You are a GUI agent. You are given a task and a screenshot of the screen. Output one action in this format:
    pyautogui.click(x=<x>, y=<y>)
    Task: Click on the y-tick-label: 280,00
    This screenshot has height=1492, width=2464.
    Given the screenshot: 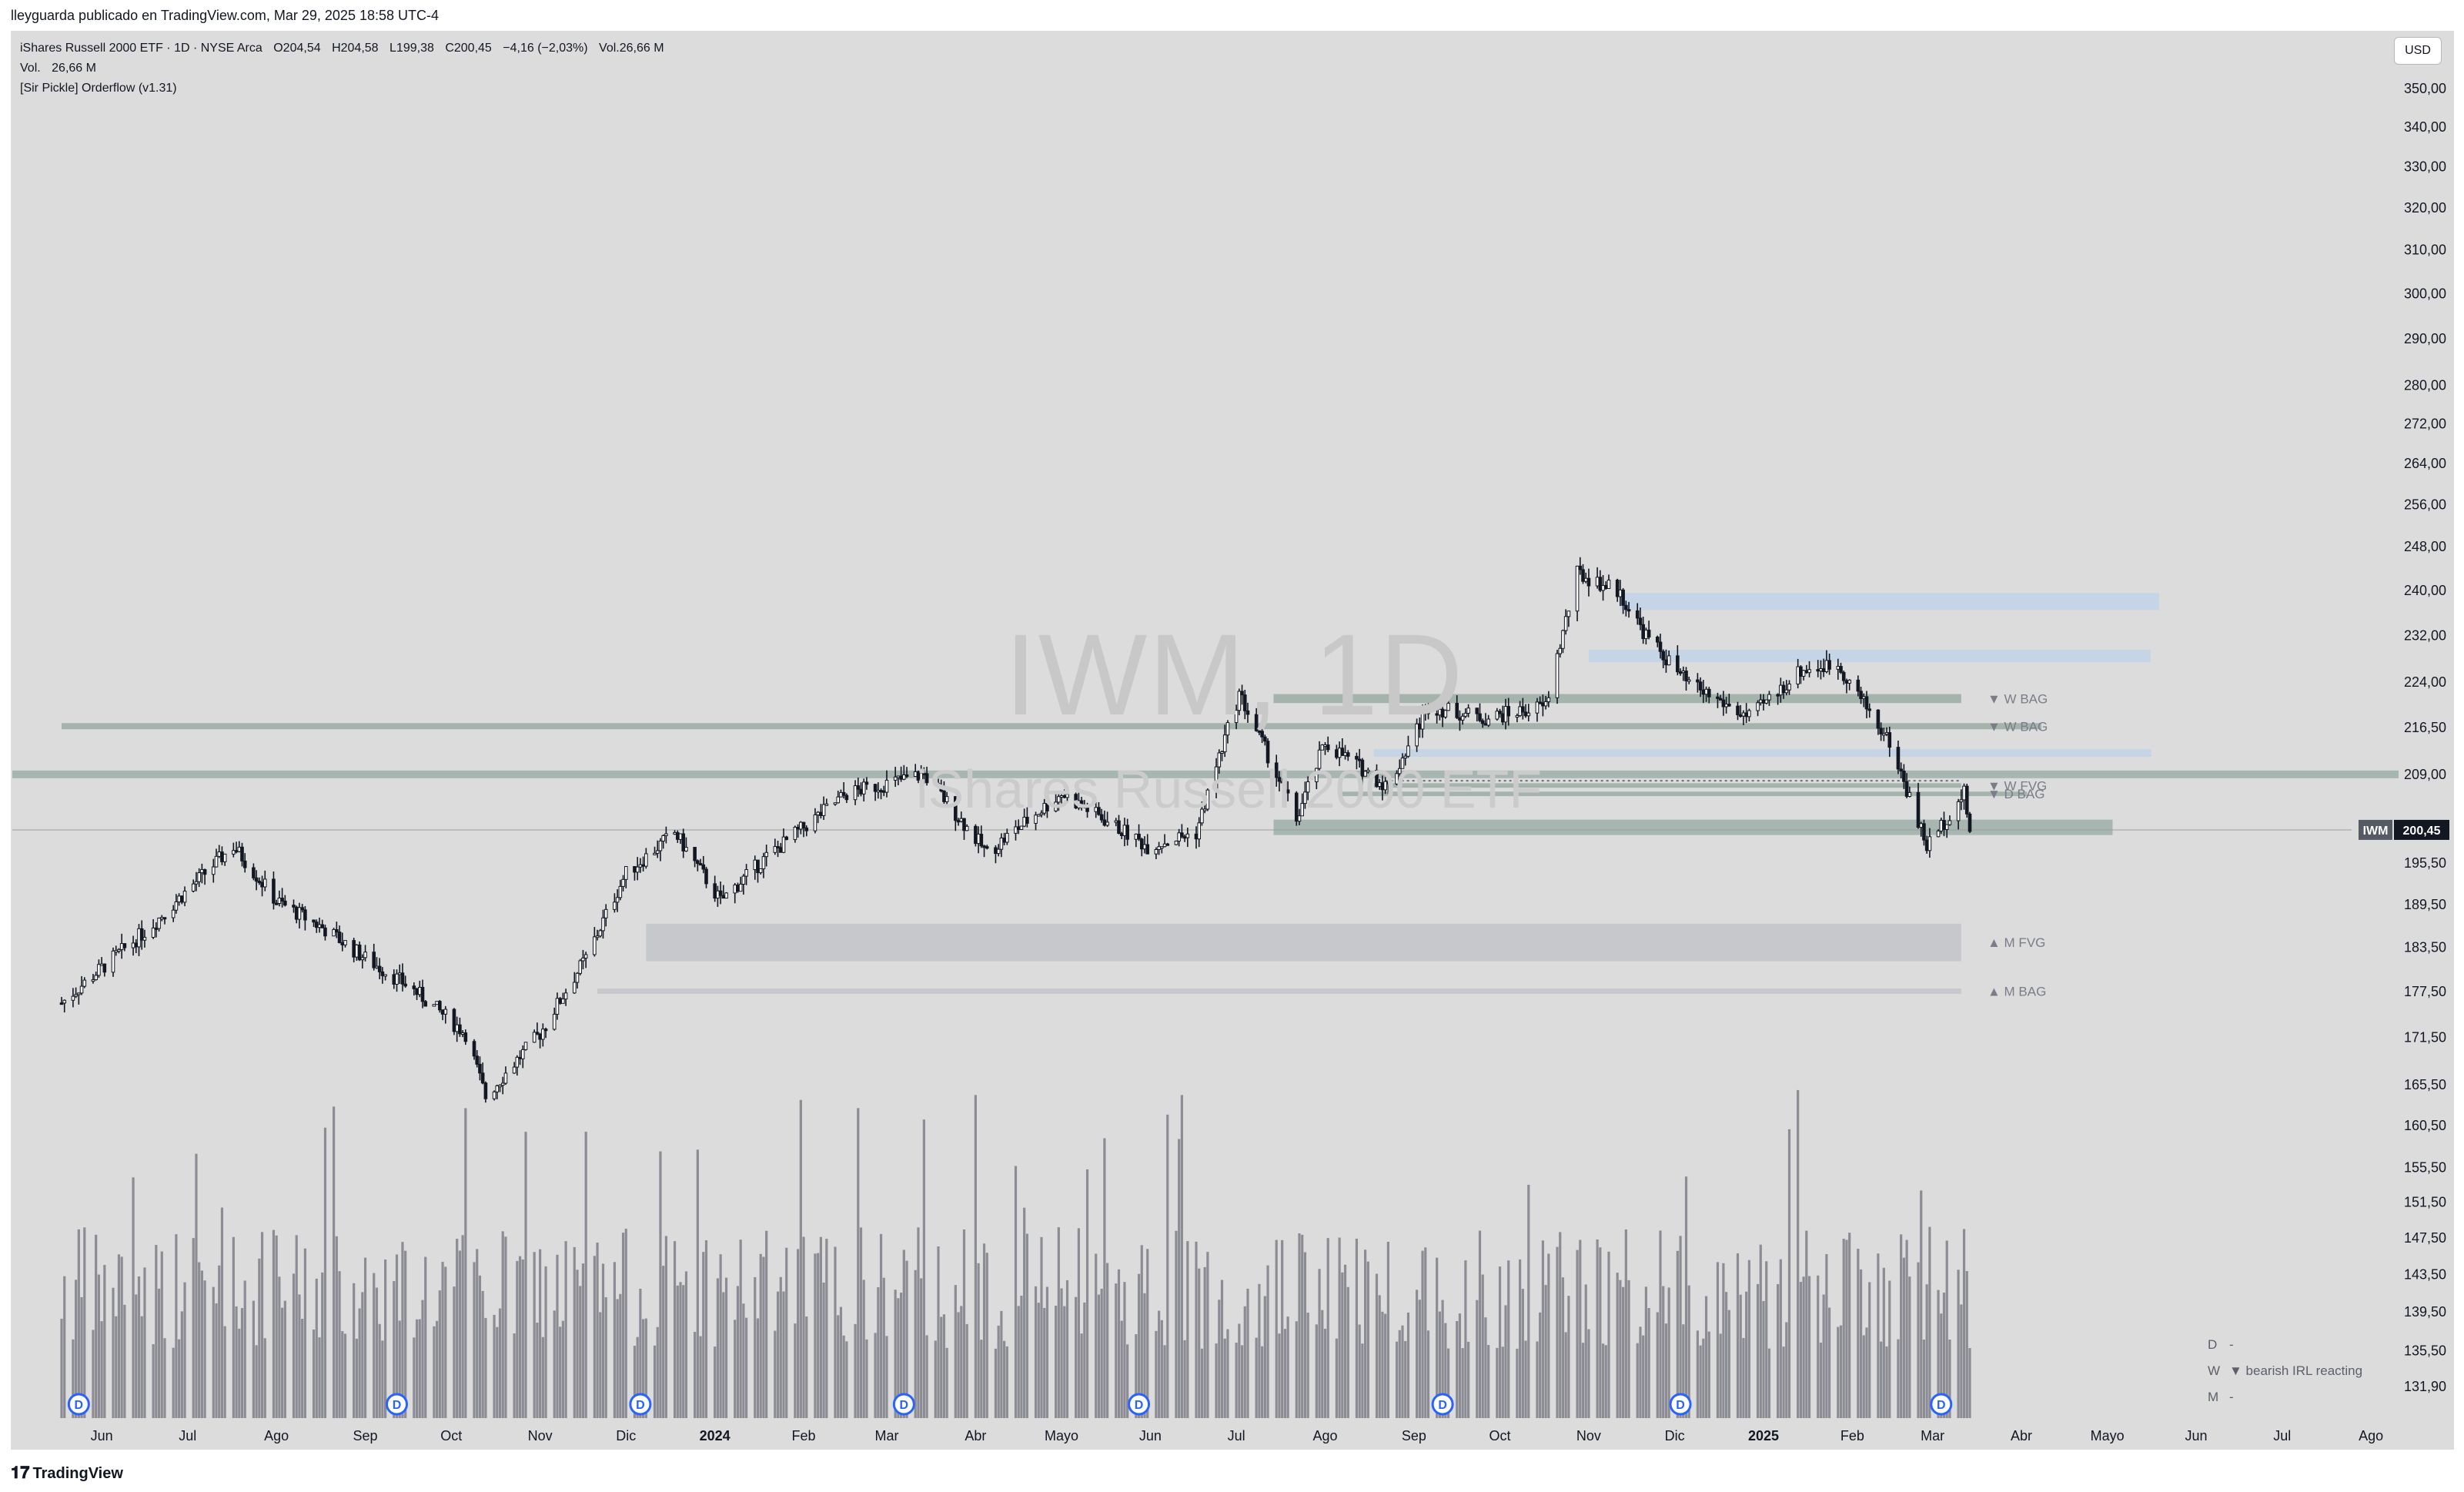 What is the action you would take?
    pyautogui.click(x=2425, y=385)
    